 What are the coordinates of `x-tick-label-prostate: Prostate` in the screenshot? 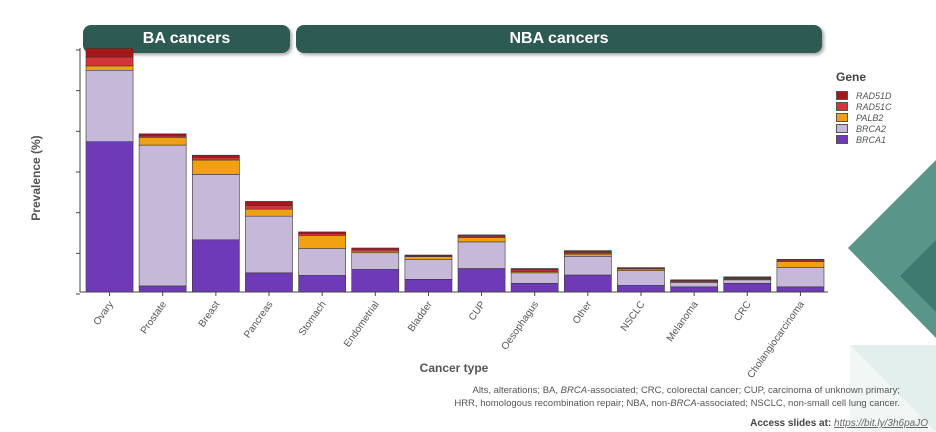 It's located at (154, 317).